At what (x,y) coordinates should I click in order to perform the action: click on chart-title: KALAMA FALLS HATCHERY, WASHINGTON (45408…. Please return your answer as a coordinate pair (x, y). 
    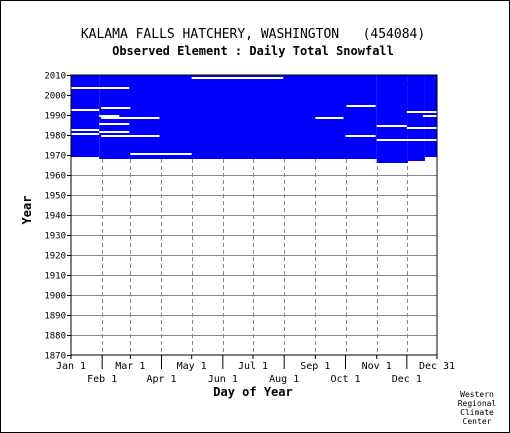
    Looking at the image, I should click on (253, 34).